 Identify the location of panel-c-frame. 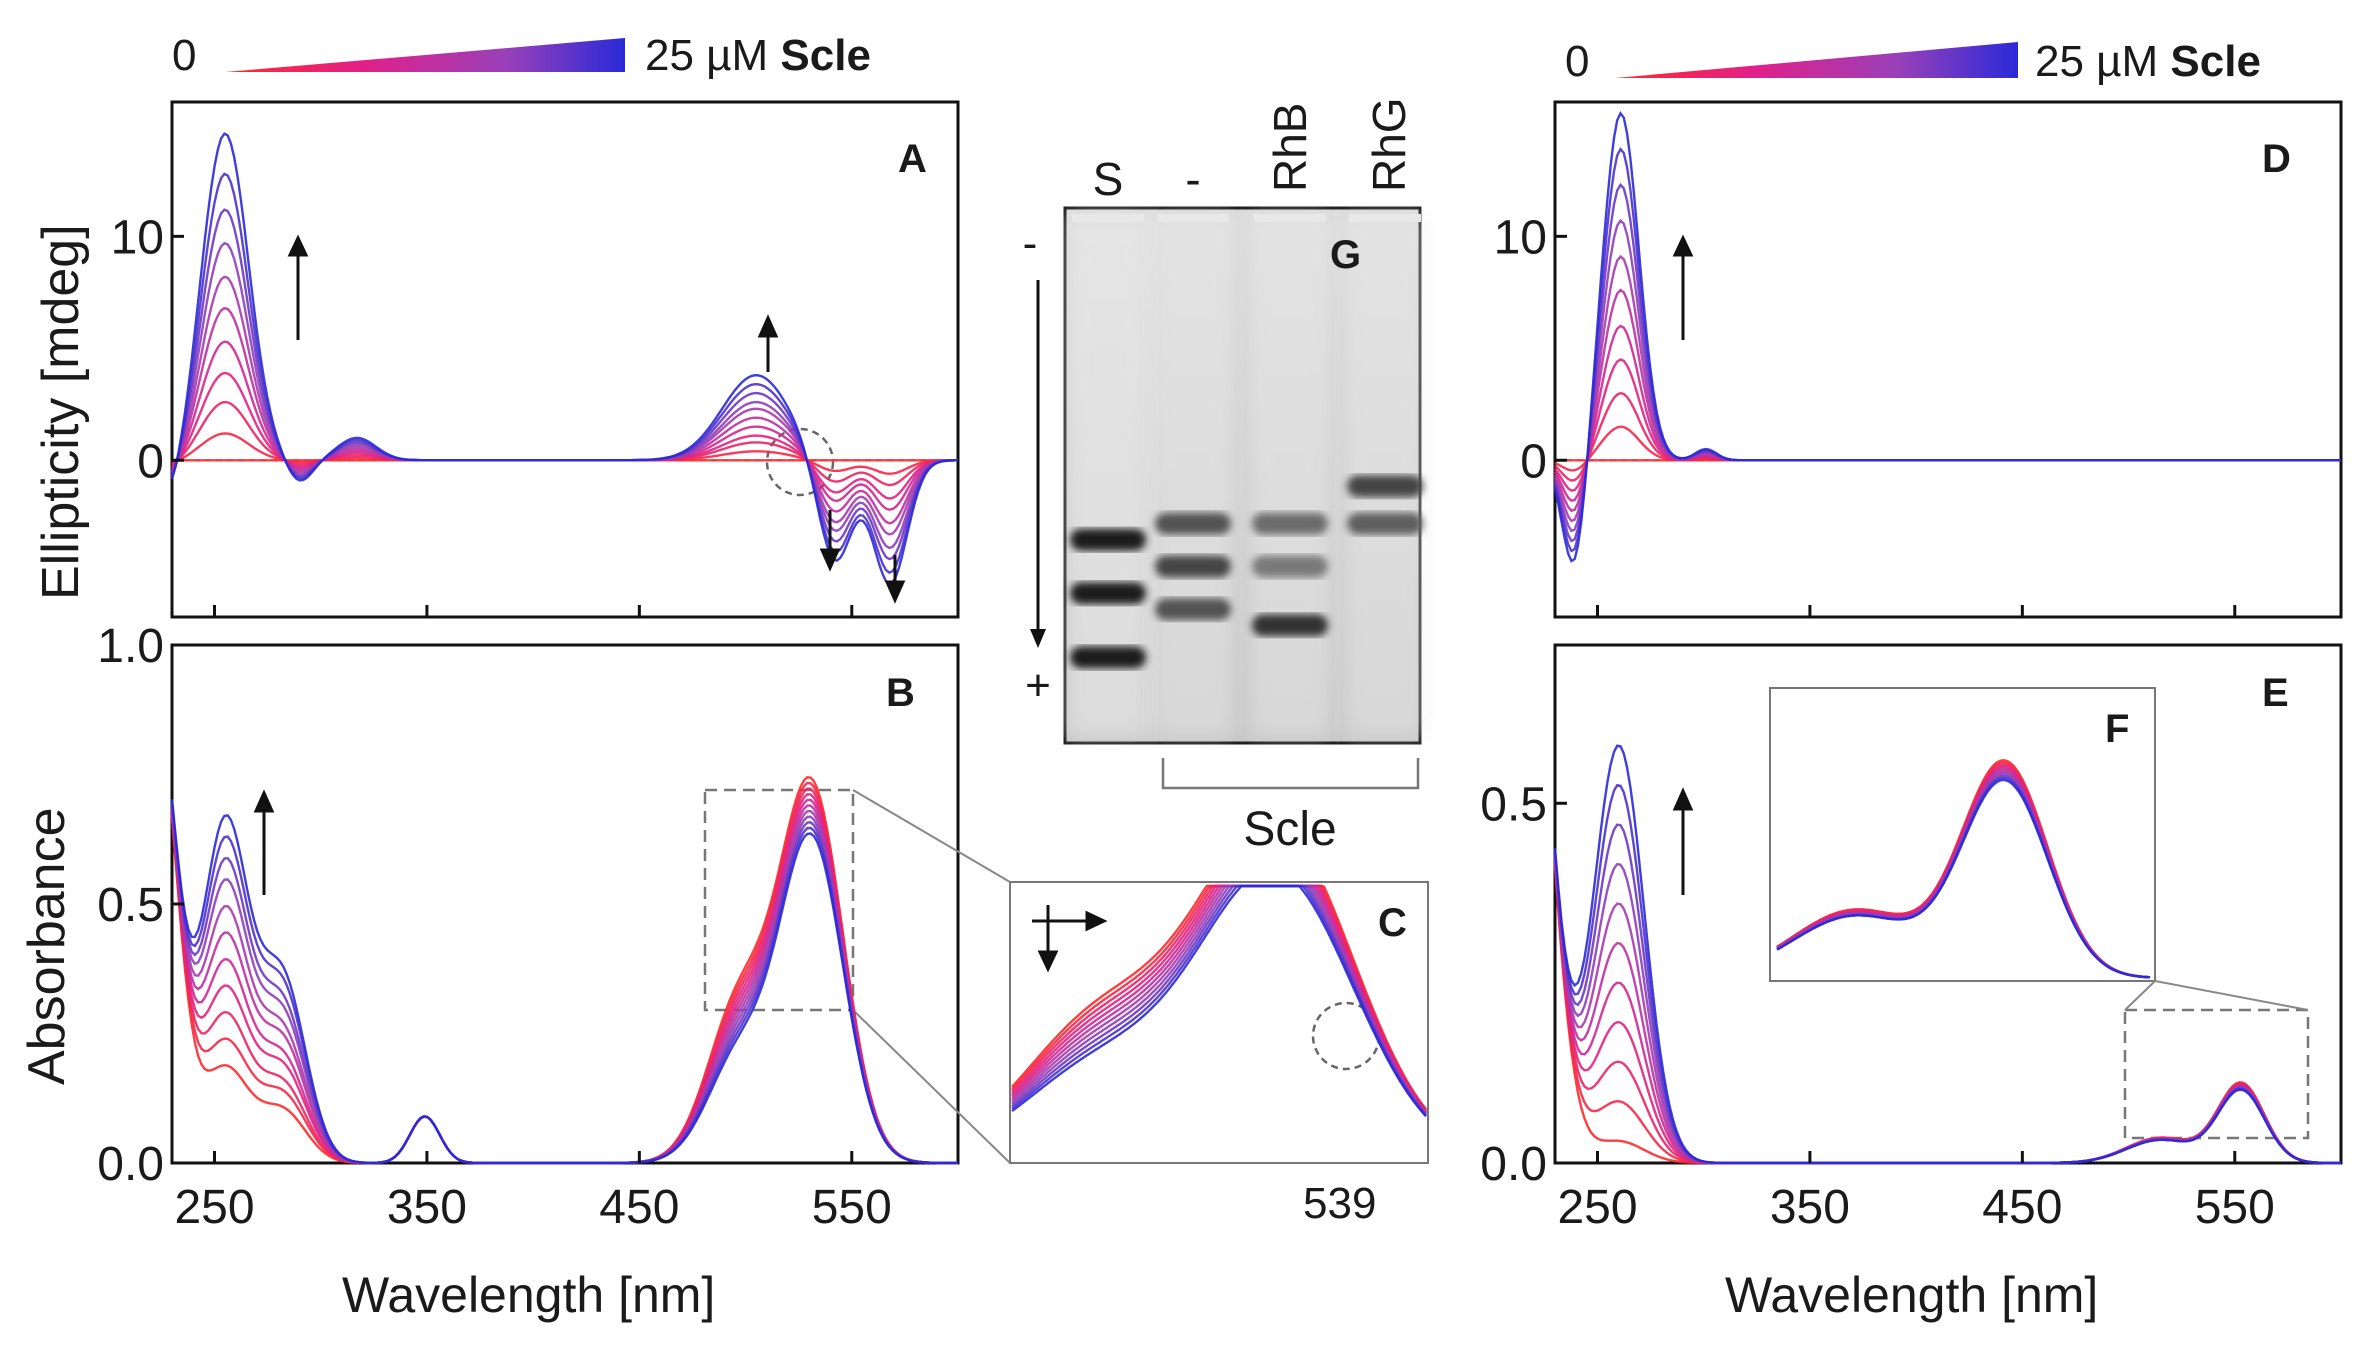
(1219, 1022).